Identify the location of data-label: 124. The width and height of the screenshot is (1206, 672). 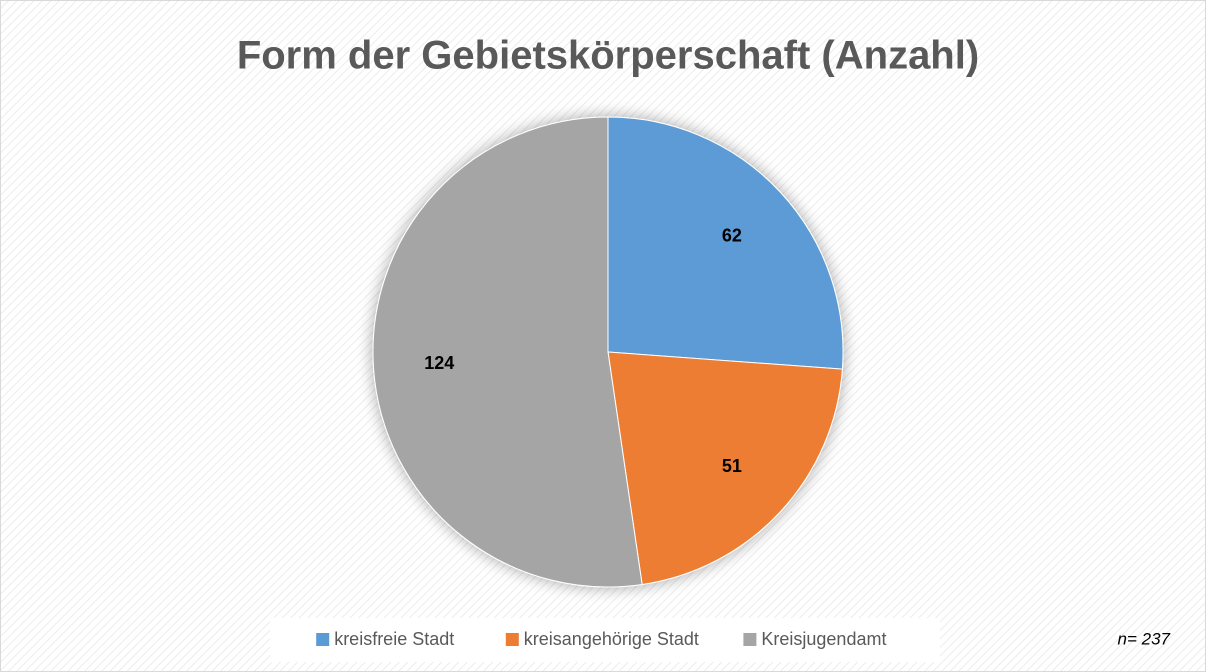
(439, 363).